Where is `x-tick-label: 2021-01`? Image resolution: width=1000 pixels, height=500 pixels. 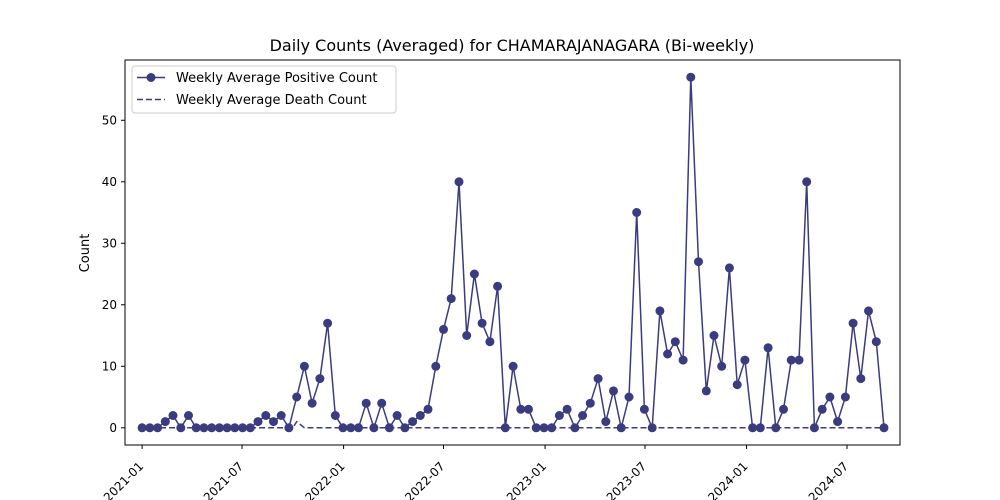
x-tick-label: 2021-01 is located at coordinates (123, 479).